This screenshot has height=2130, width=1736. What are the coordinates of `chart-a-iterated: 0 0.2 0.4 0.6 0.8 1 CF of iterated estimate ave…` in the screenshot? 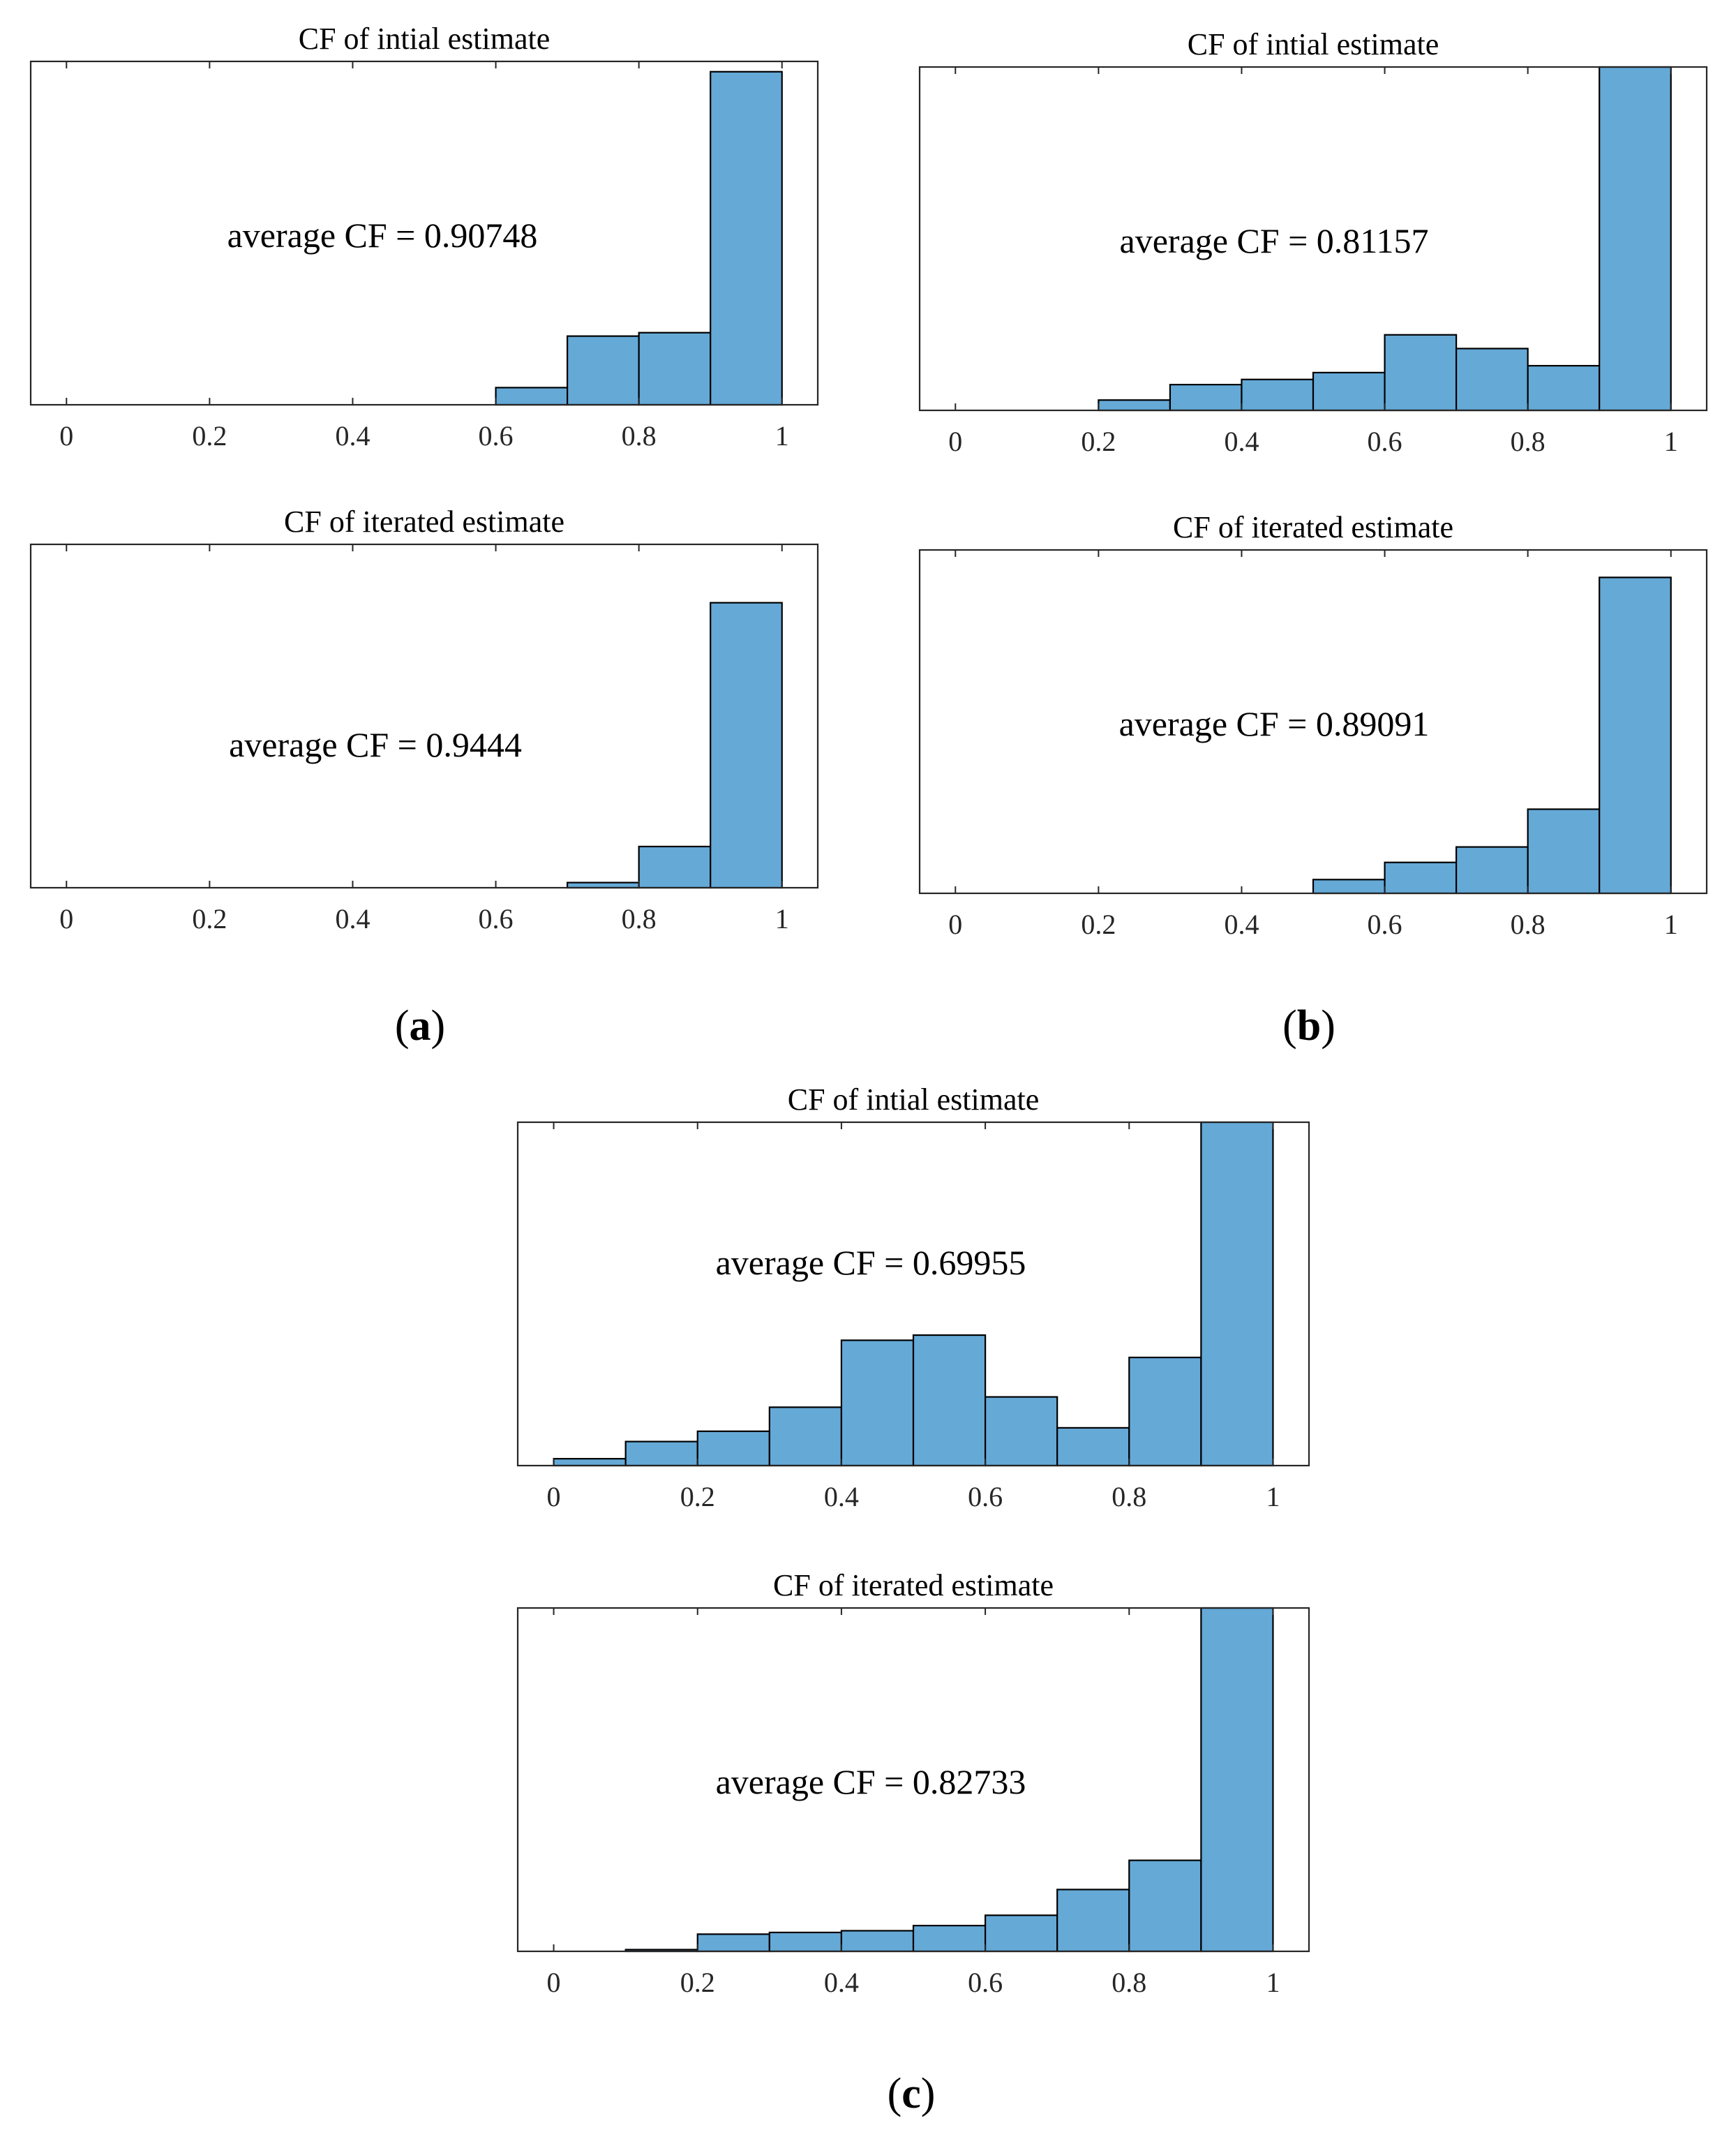 It's located at (424, 719).